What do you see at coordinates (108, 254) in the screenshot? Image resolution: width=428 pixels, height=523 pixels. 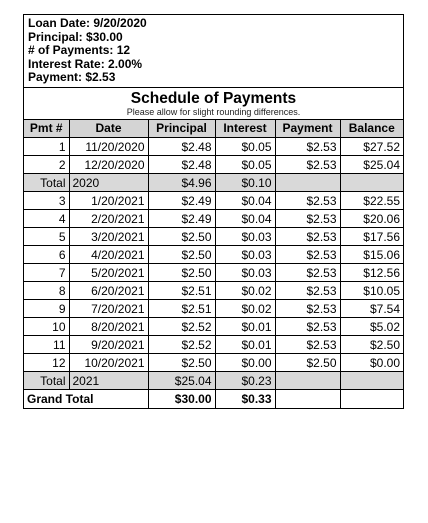 I see `cell-date: 4/20/2021` at bounding box center [108, 254].